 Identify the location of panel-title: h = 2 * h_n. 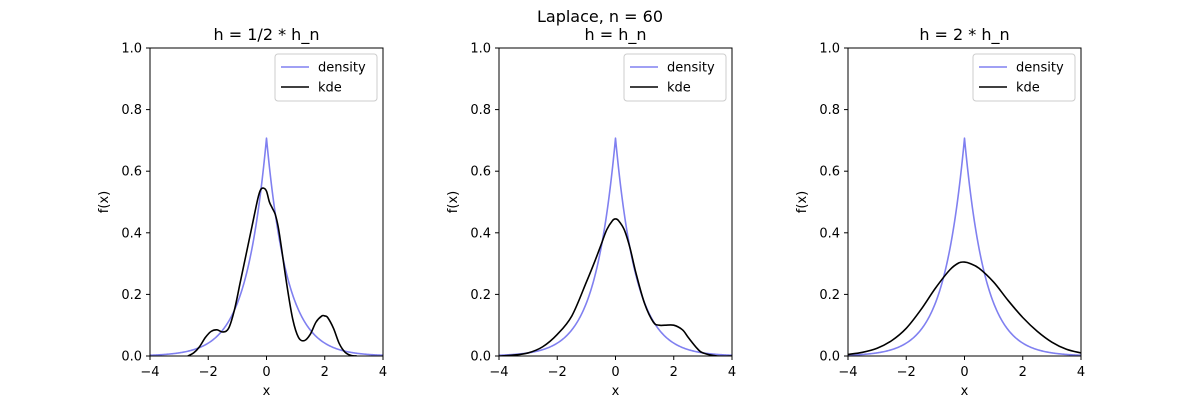
(964, 35).